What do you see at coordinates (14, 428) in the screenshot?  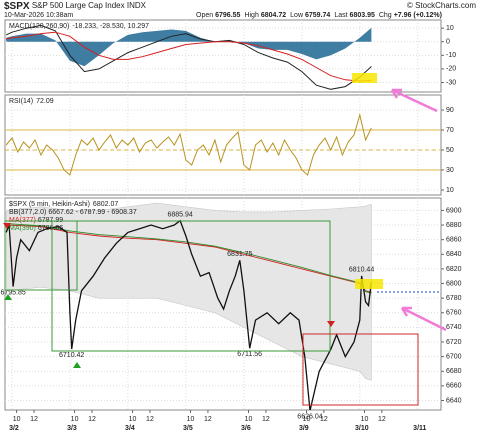 I see `date-label: 3/2` at bounding box center [14, 428].